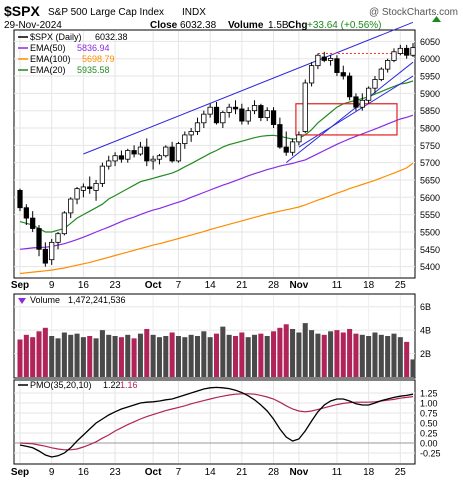 Image resolution: width=463 pixels, height=484 pixels. Describe the element at coordinates (56, 37) in the screenshot. I see `legend-price-label: $SPX (Daily)` at that location.